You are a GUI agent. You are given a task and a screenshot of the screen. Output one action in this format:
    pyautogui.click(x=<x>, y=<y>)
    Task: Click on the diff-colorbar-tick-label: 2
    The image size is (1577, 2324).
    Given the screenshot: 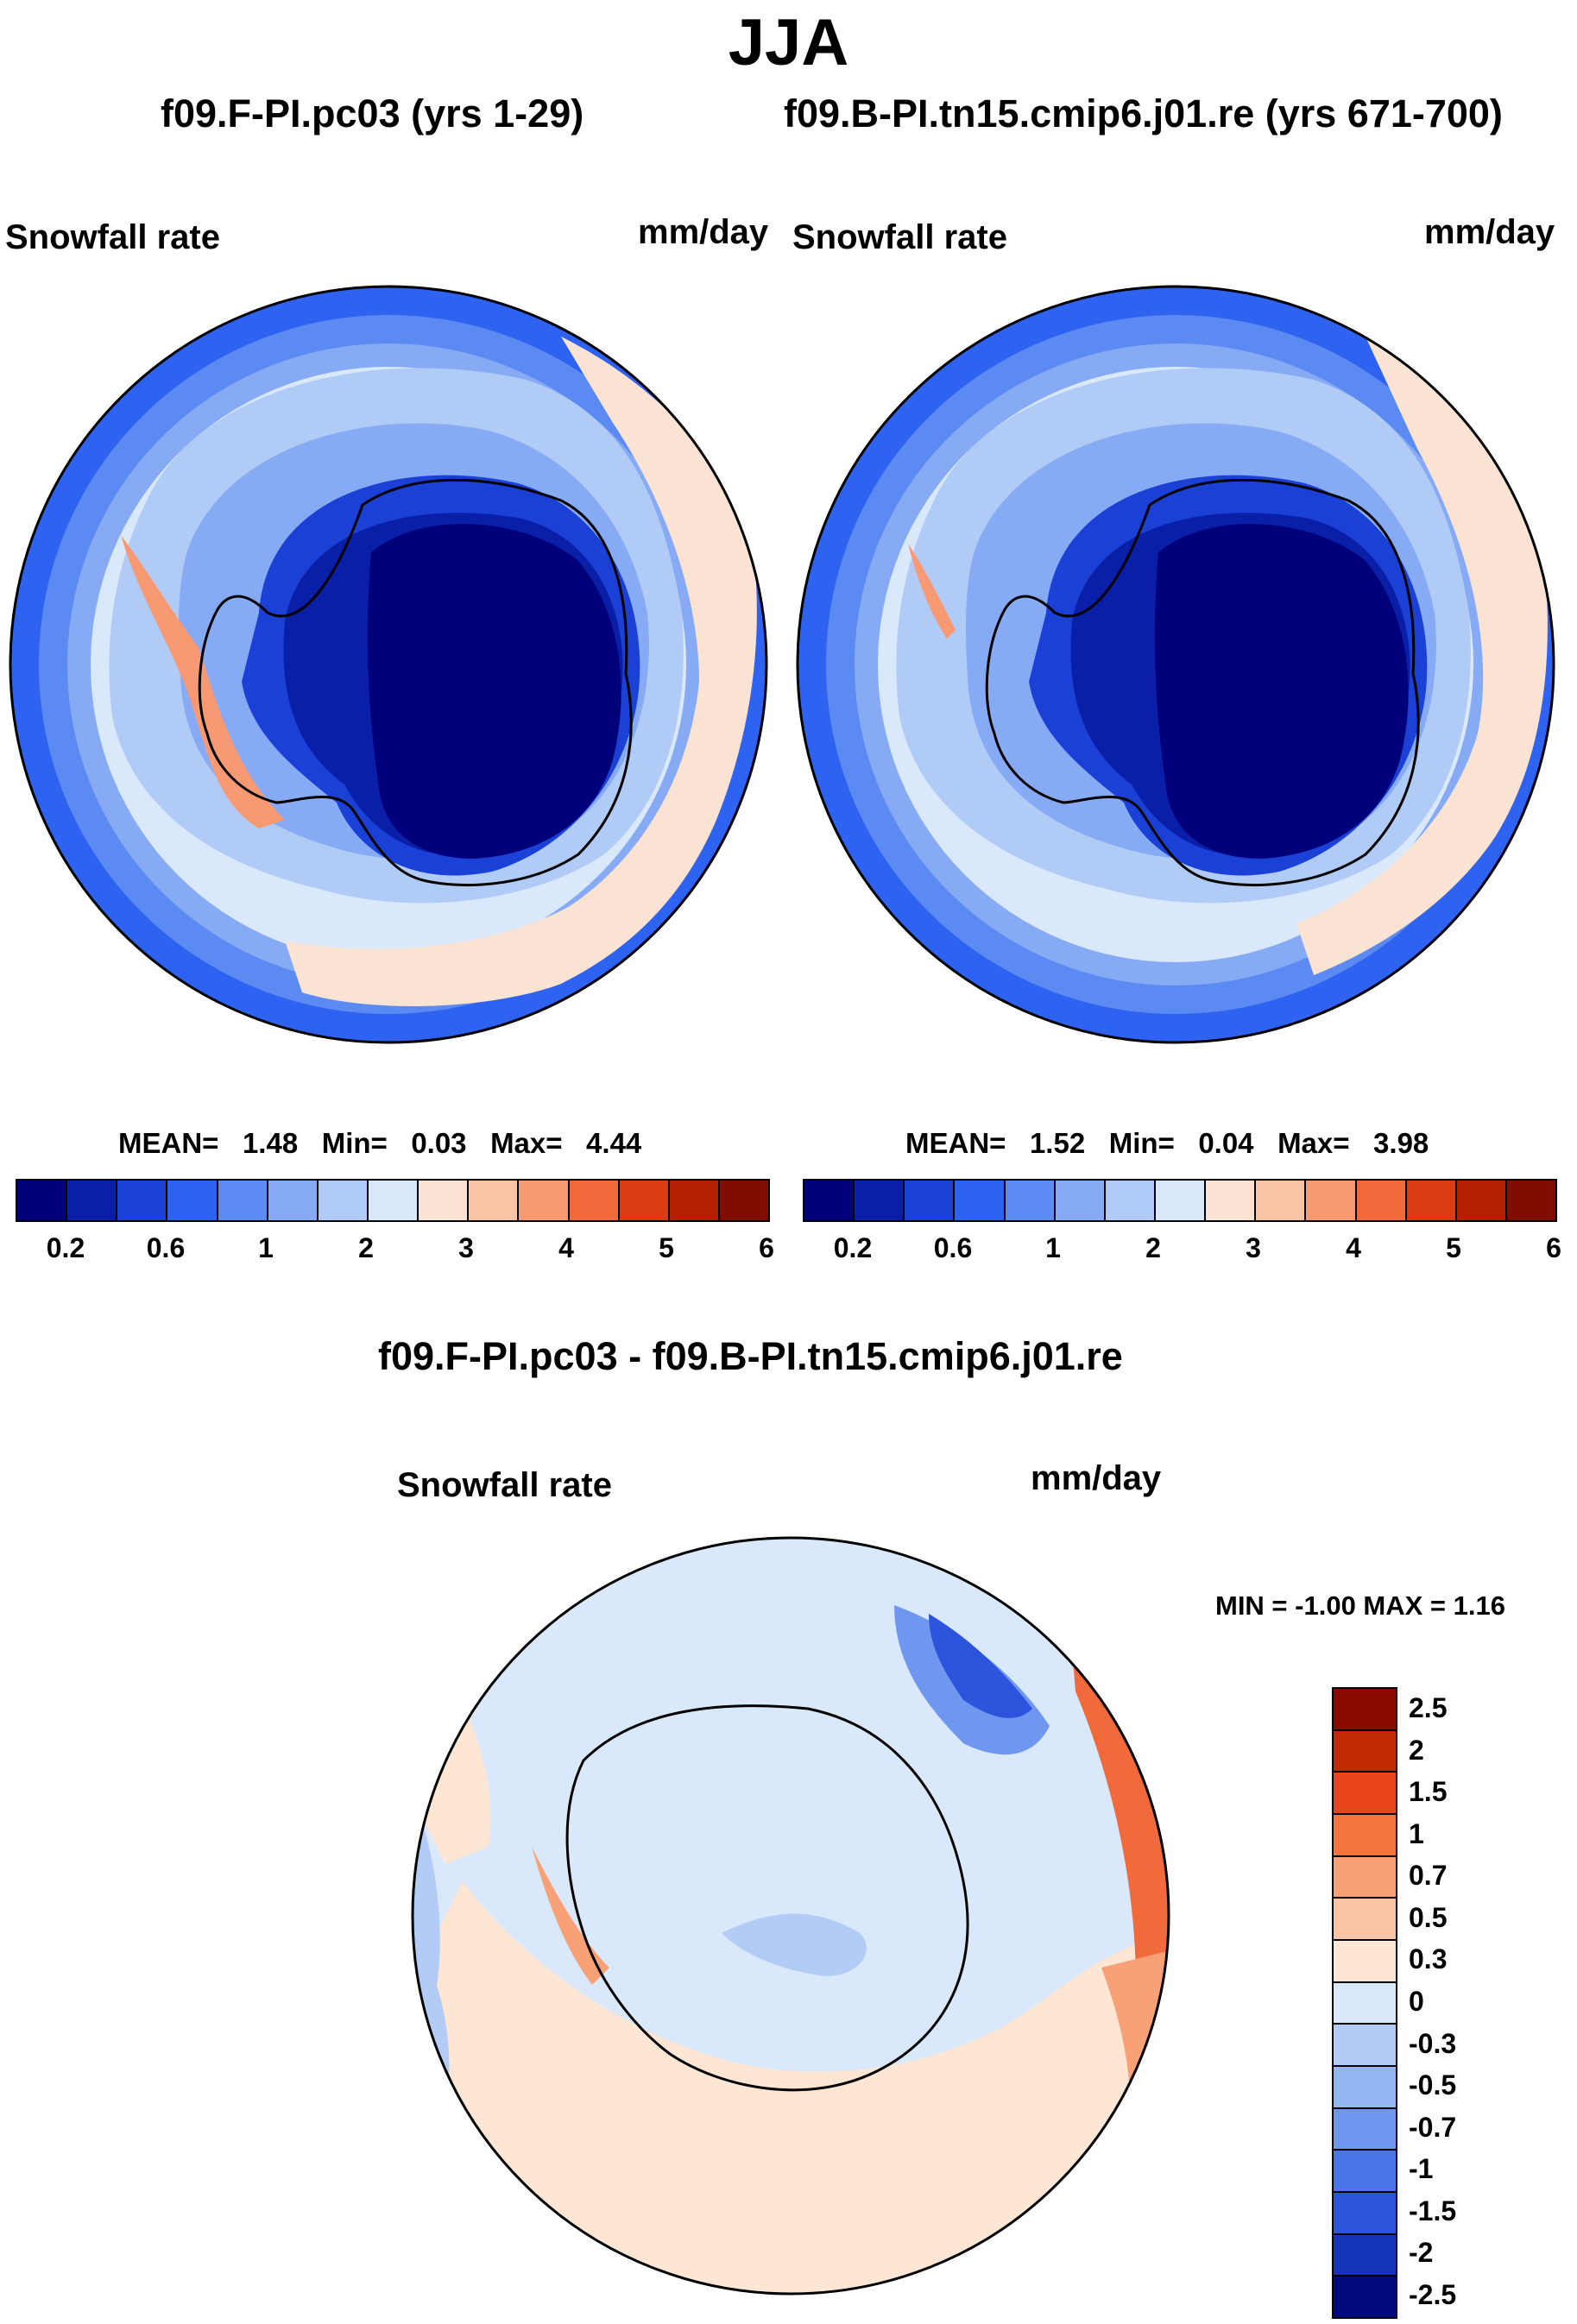 What is the action you would take?
    pyautogui.click(x=1416, y=1750)
    